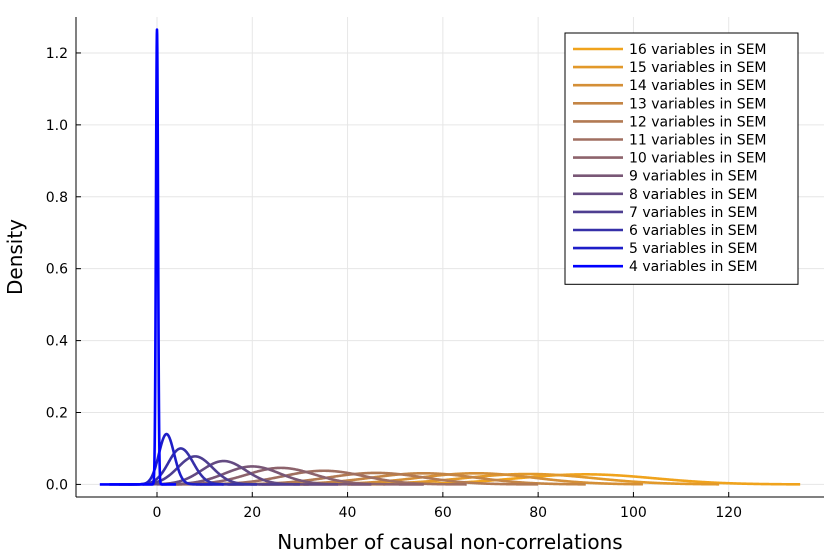 This screenshot has height=560, width=840. I want to click on y-tick-label: 0.4, so click(57, 342).